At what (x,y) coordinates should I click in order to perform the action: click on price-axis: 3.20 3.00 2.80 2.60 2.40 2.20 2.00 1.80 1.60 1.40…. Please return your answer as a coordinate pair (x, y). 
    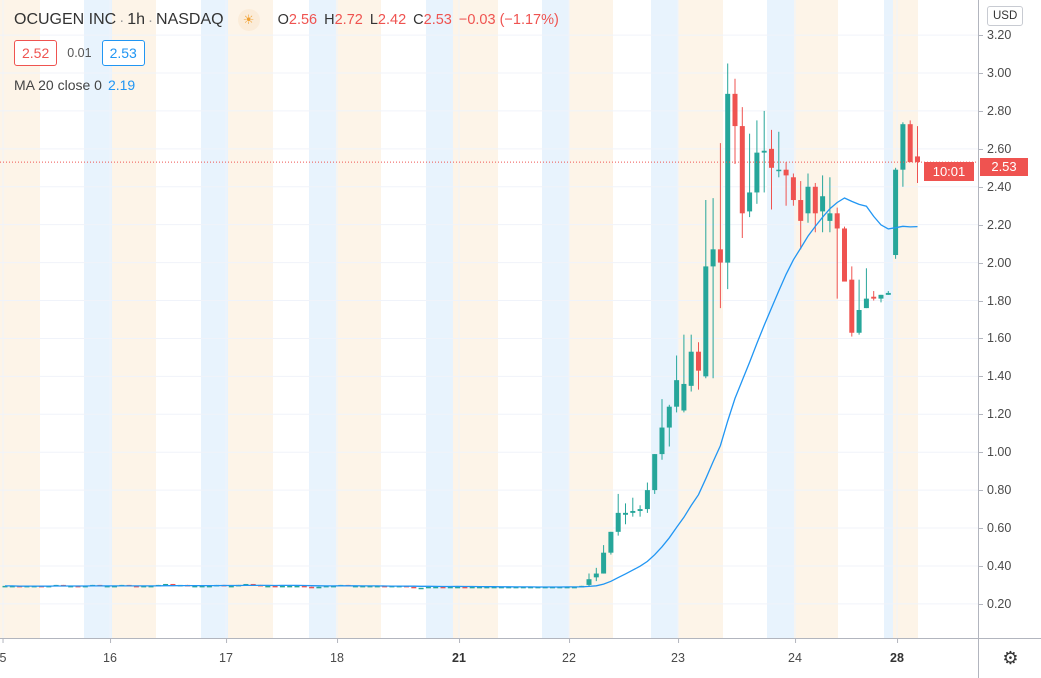
    Looking at the image, I should click on (1009, 319).